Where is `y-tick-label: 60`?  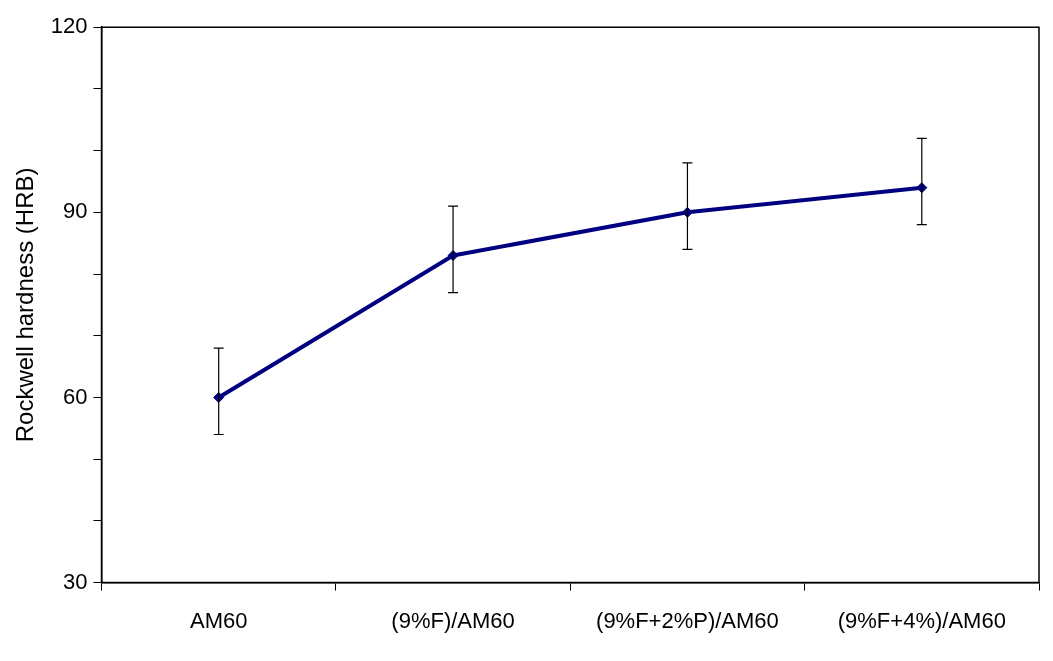 y-tick-label: 60 is located at coordinates (75, 396).